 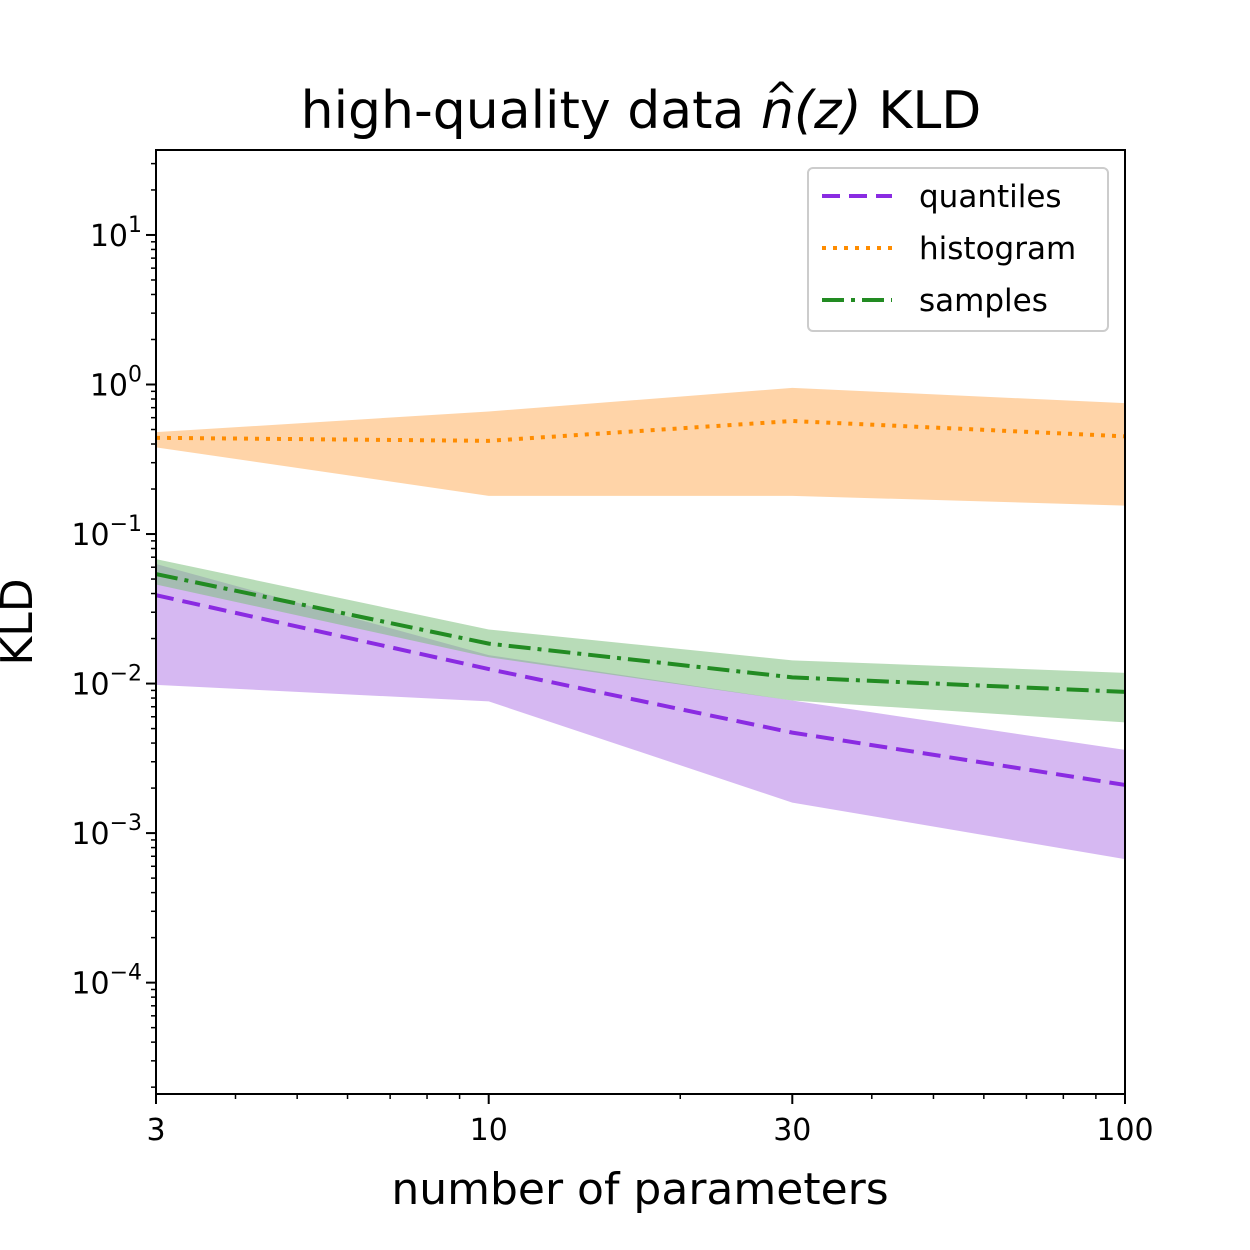 I want to click on x-tick-label-3: 3, so click(x=155, y=1130).